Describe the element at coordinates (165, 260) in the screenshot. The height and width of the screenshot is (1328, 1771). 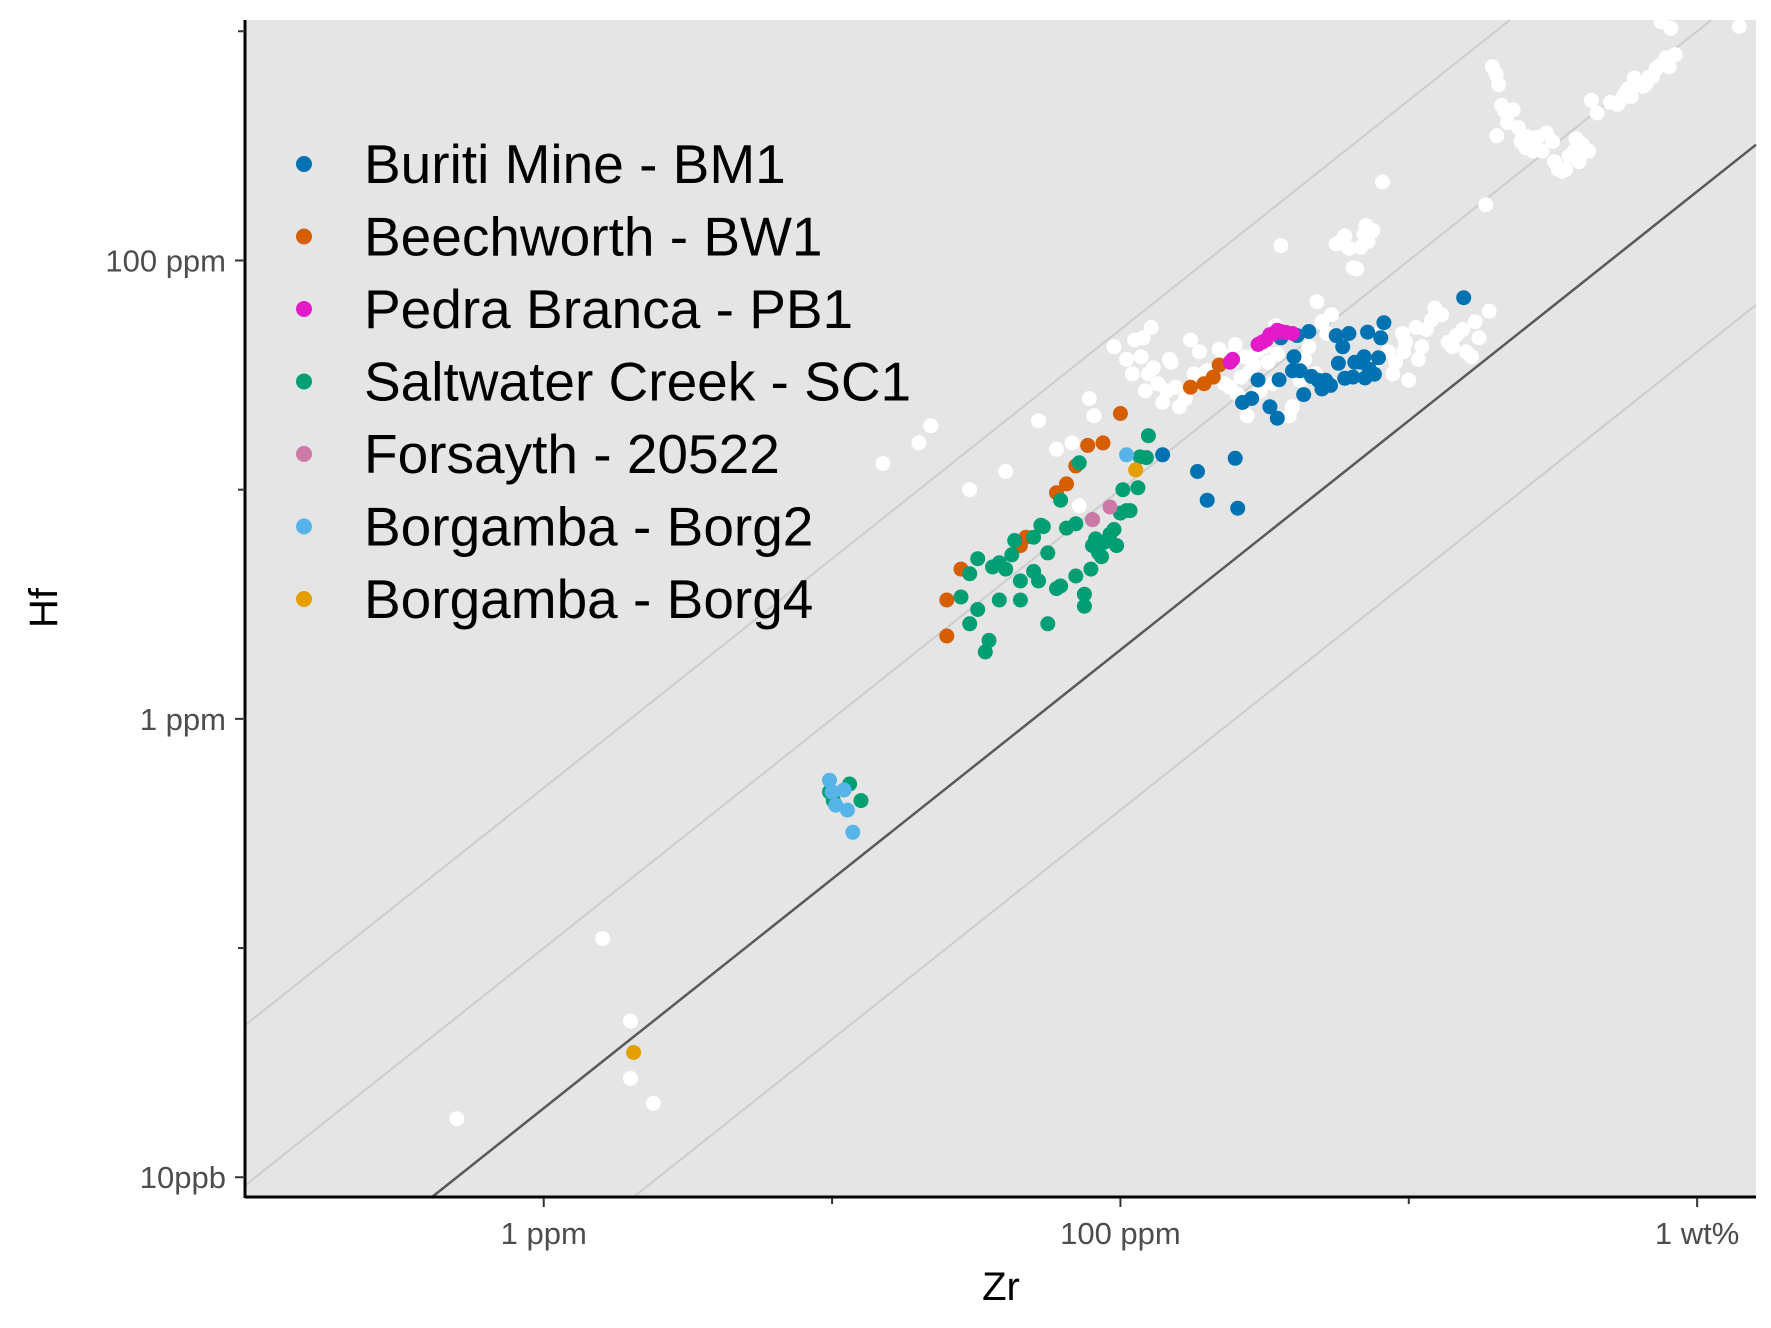
I see `y-tick-label: 100 ppm` at that location.